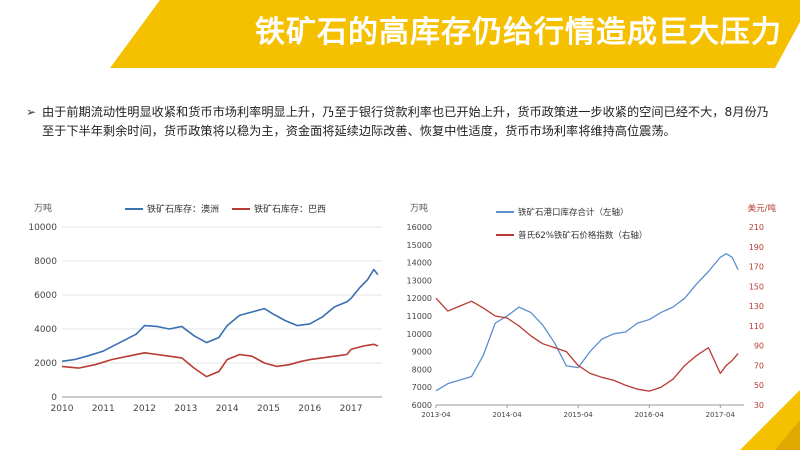 The width and height of the screenshot is (800, 450). What do you see at coordinates (419, 263) in the screenshot?
I see `left-y-tick-label: 14000` at bounding box center [419, 263].